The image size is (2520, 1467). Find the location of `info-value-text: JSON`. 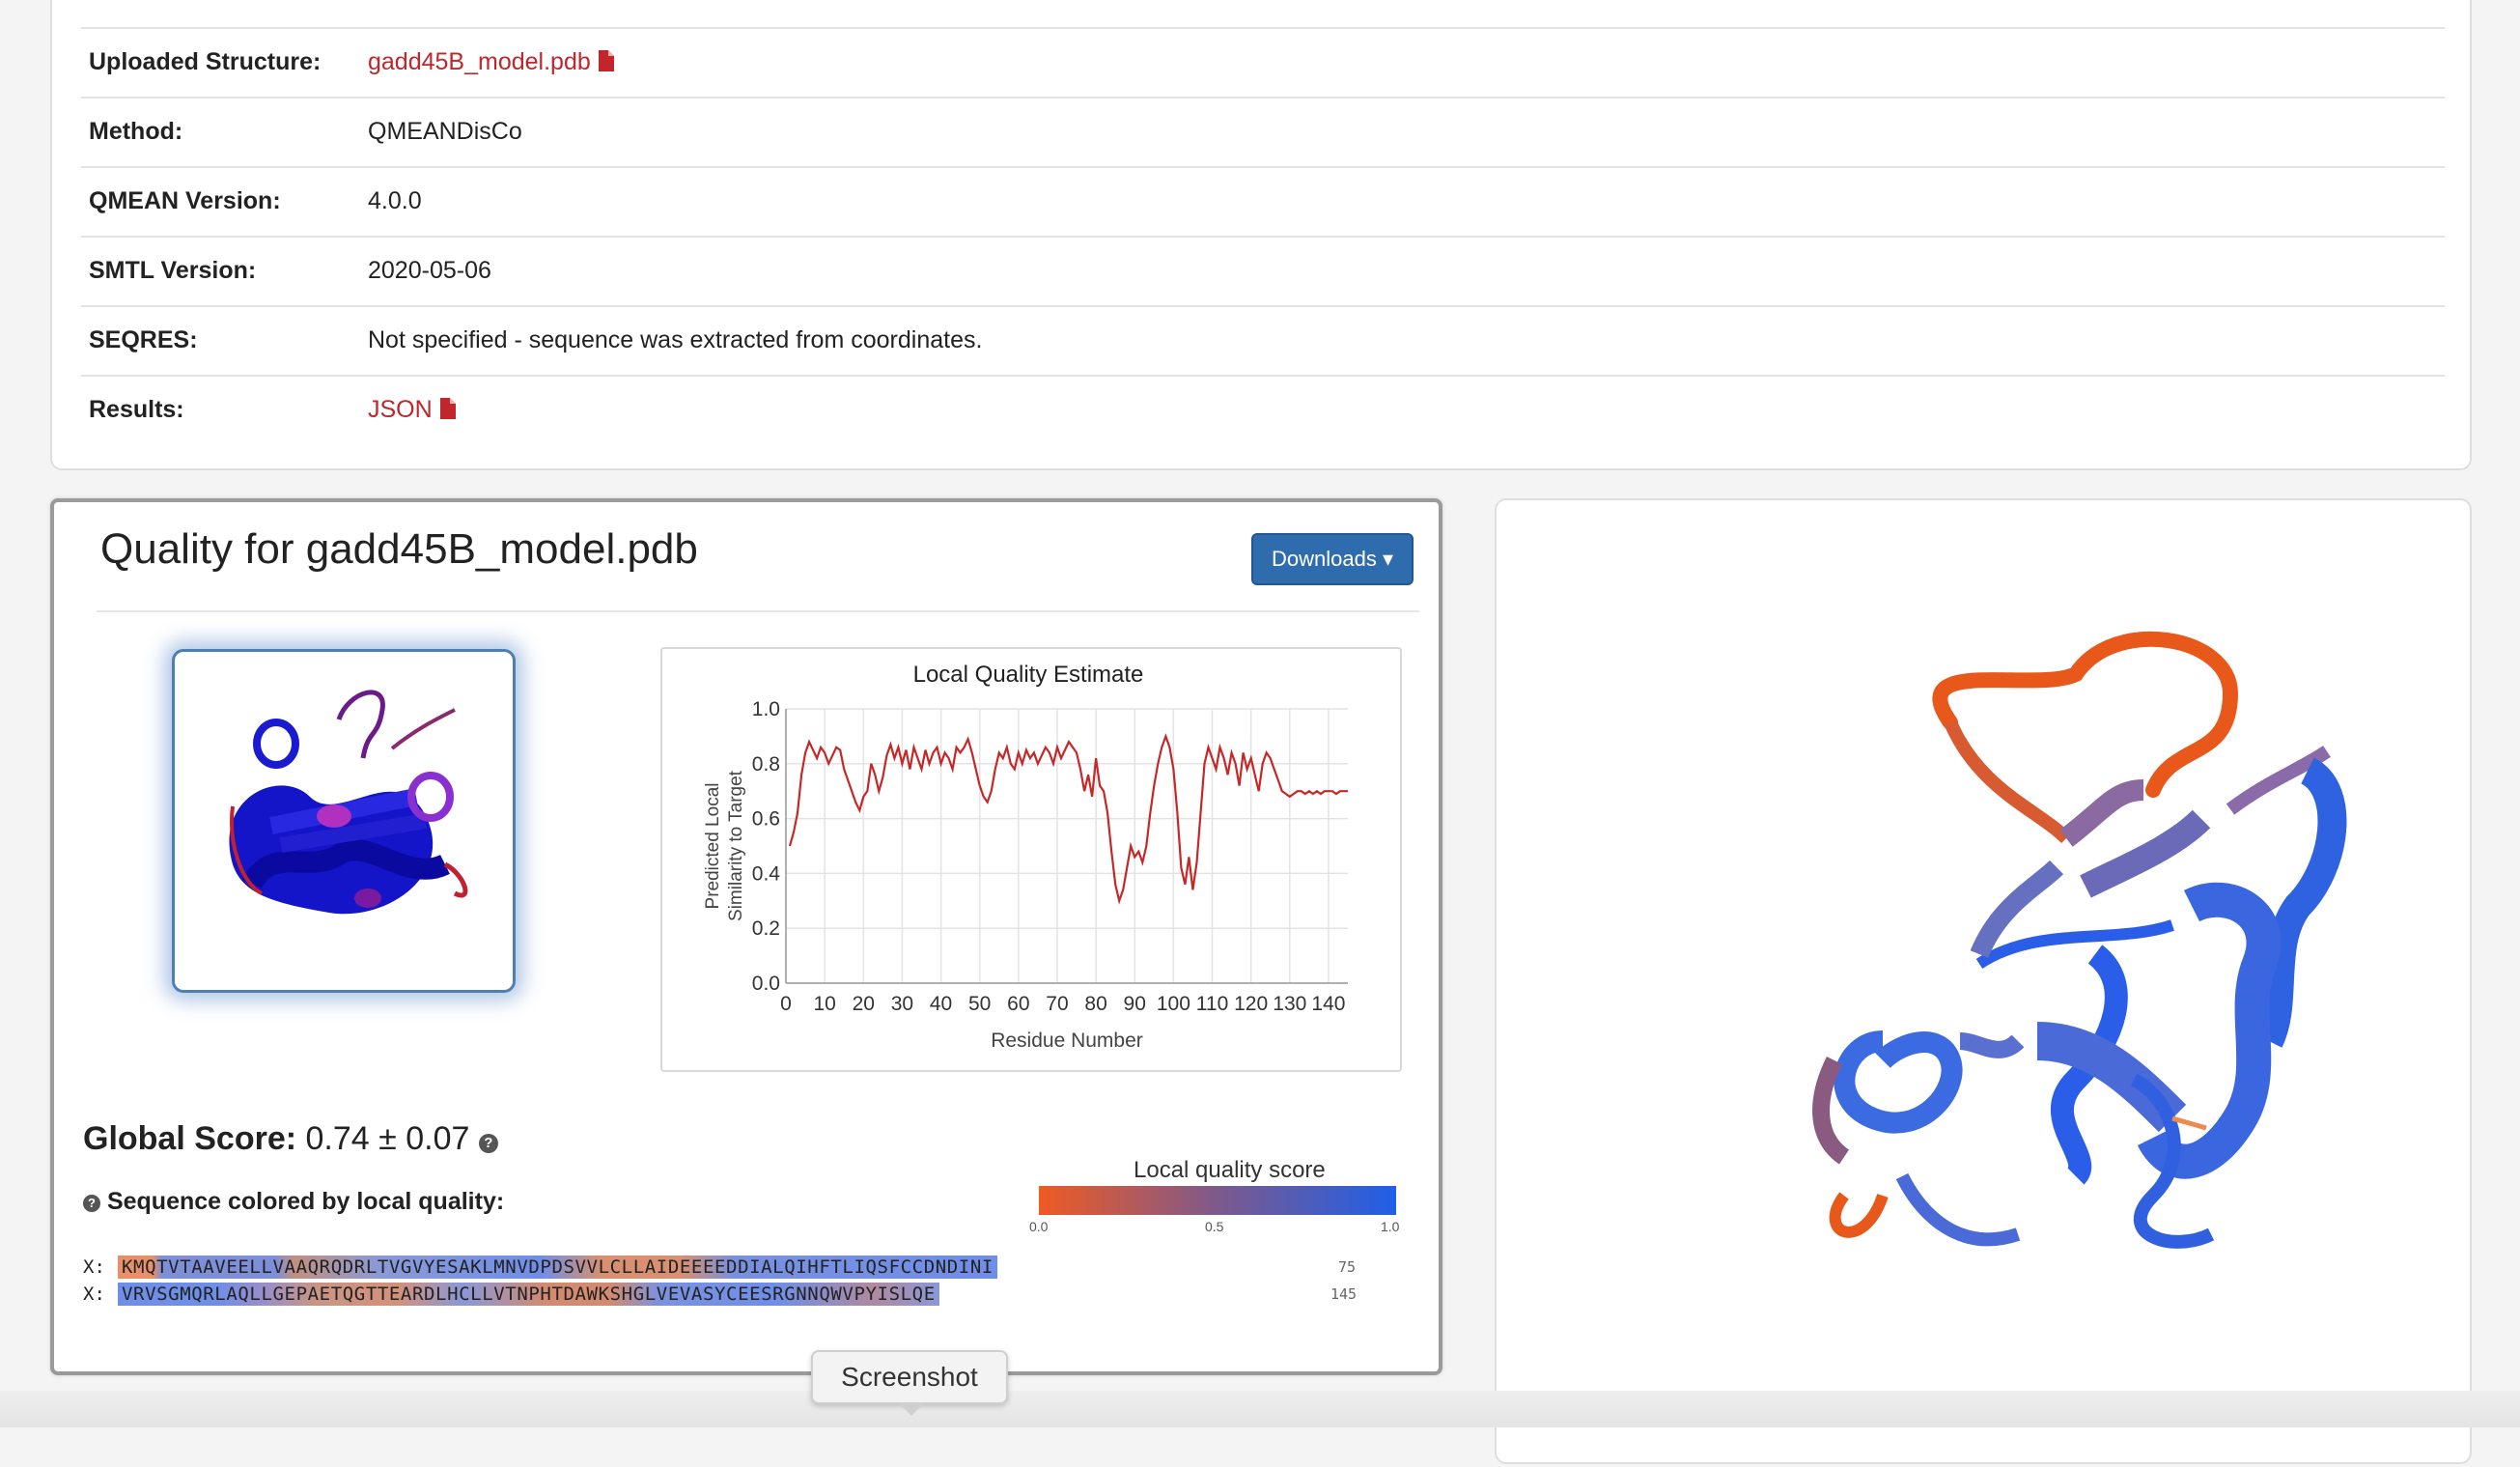

info-value-text: JSON is located at coordinates (401, 409).